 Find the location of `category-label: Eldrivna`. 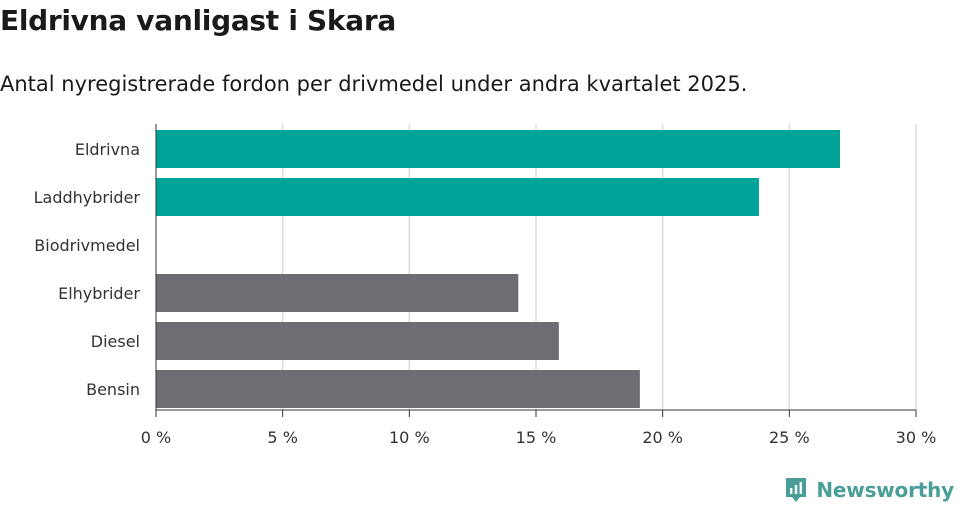

category-label: Eldrivna is located at coordinates (107, 149).